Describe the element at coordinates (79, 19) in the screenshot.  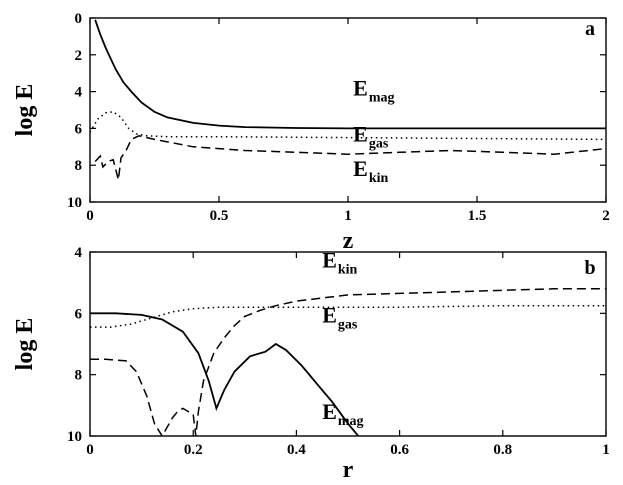
I see `y-tick-label: 0` at that location.